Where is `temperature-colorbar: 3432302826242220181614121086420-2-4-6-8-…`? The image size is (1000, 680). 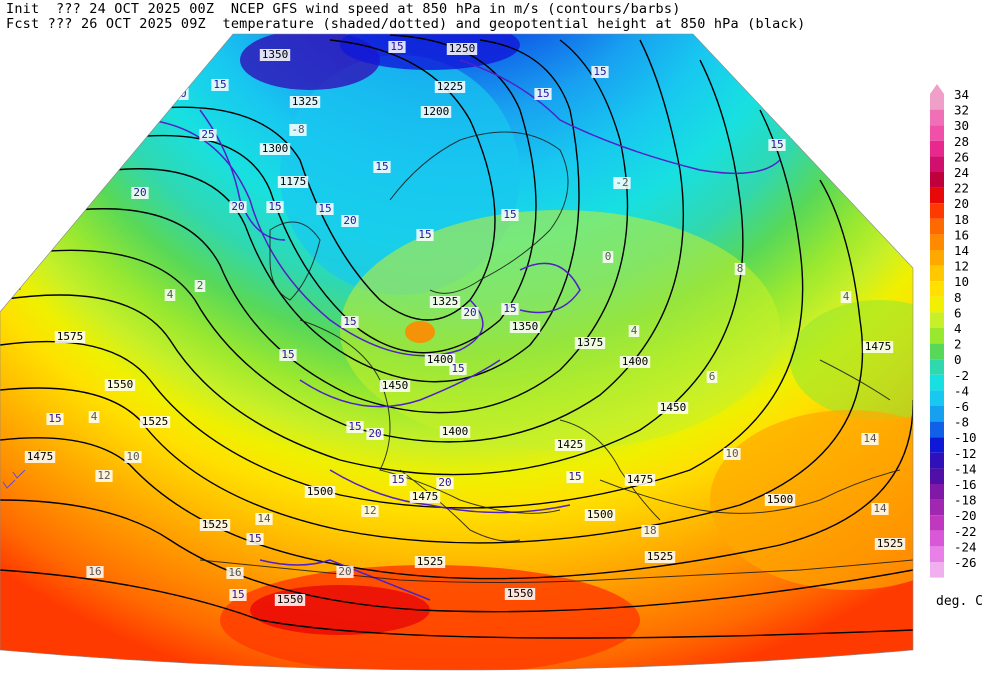
temperature-colorbar: 3432302826242220181614121086420-2-4-6-8-… is located at coordinates (953, 331).